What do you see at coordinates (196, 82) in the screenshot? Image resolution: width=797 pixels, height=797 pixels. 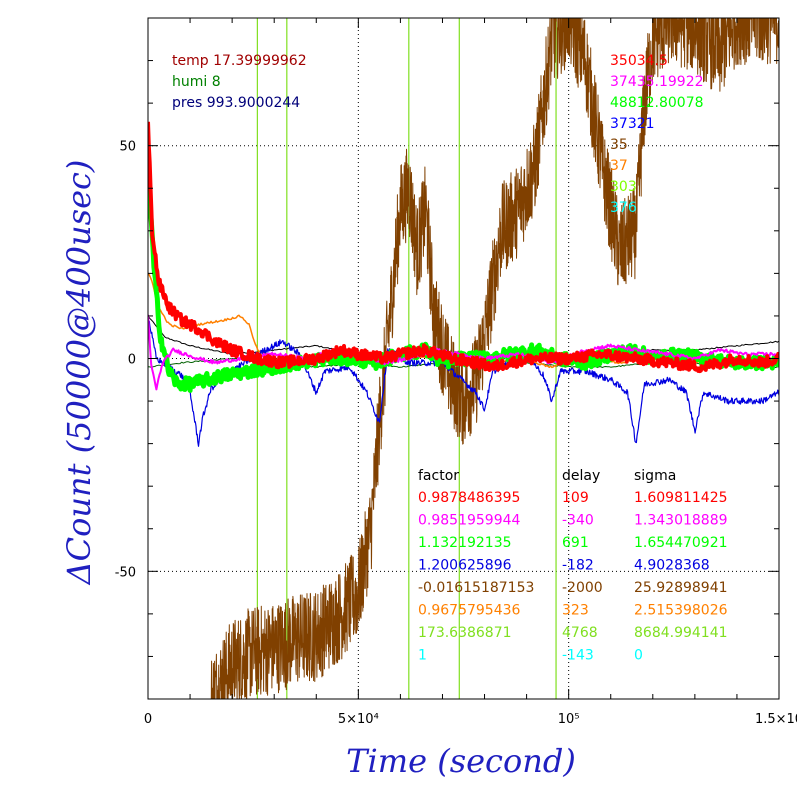 I see `env-legend-item: humi 8` at bounding box center [196, 82].